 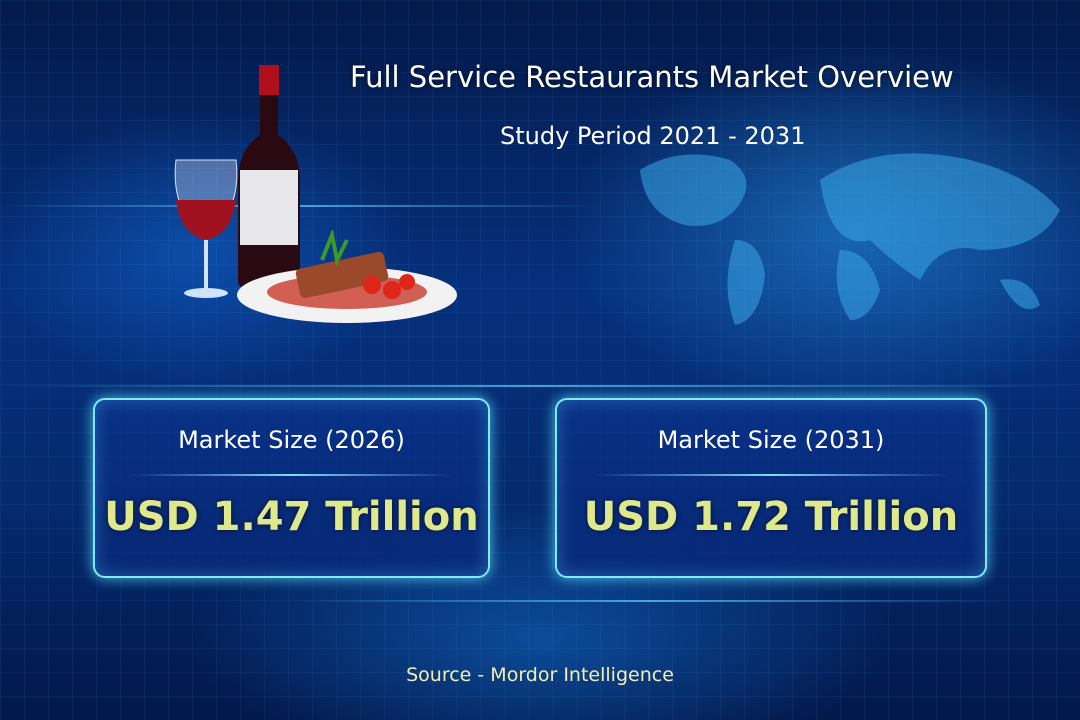 I want to click on card-value: USD 1.72 Trillion, so click(x=771, y=517).